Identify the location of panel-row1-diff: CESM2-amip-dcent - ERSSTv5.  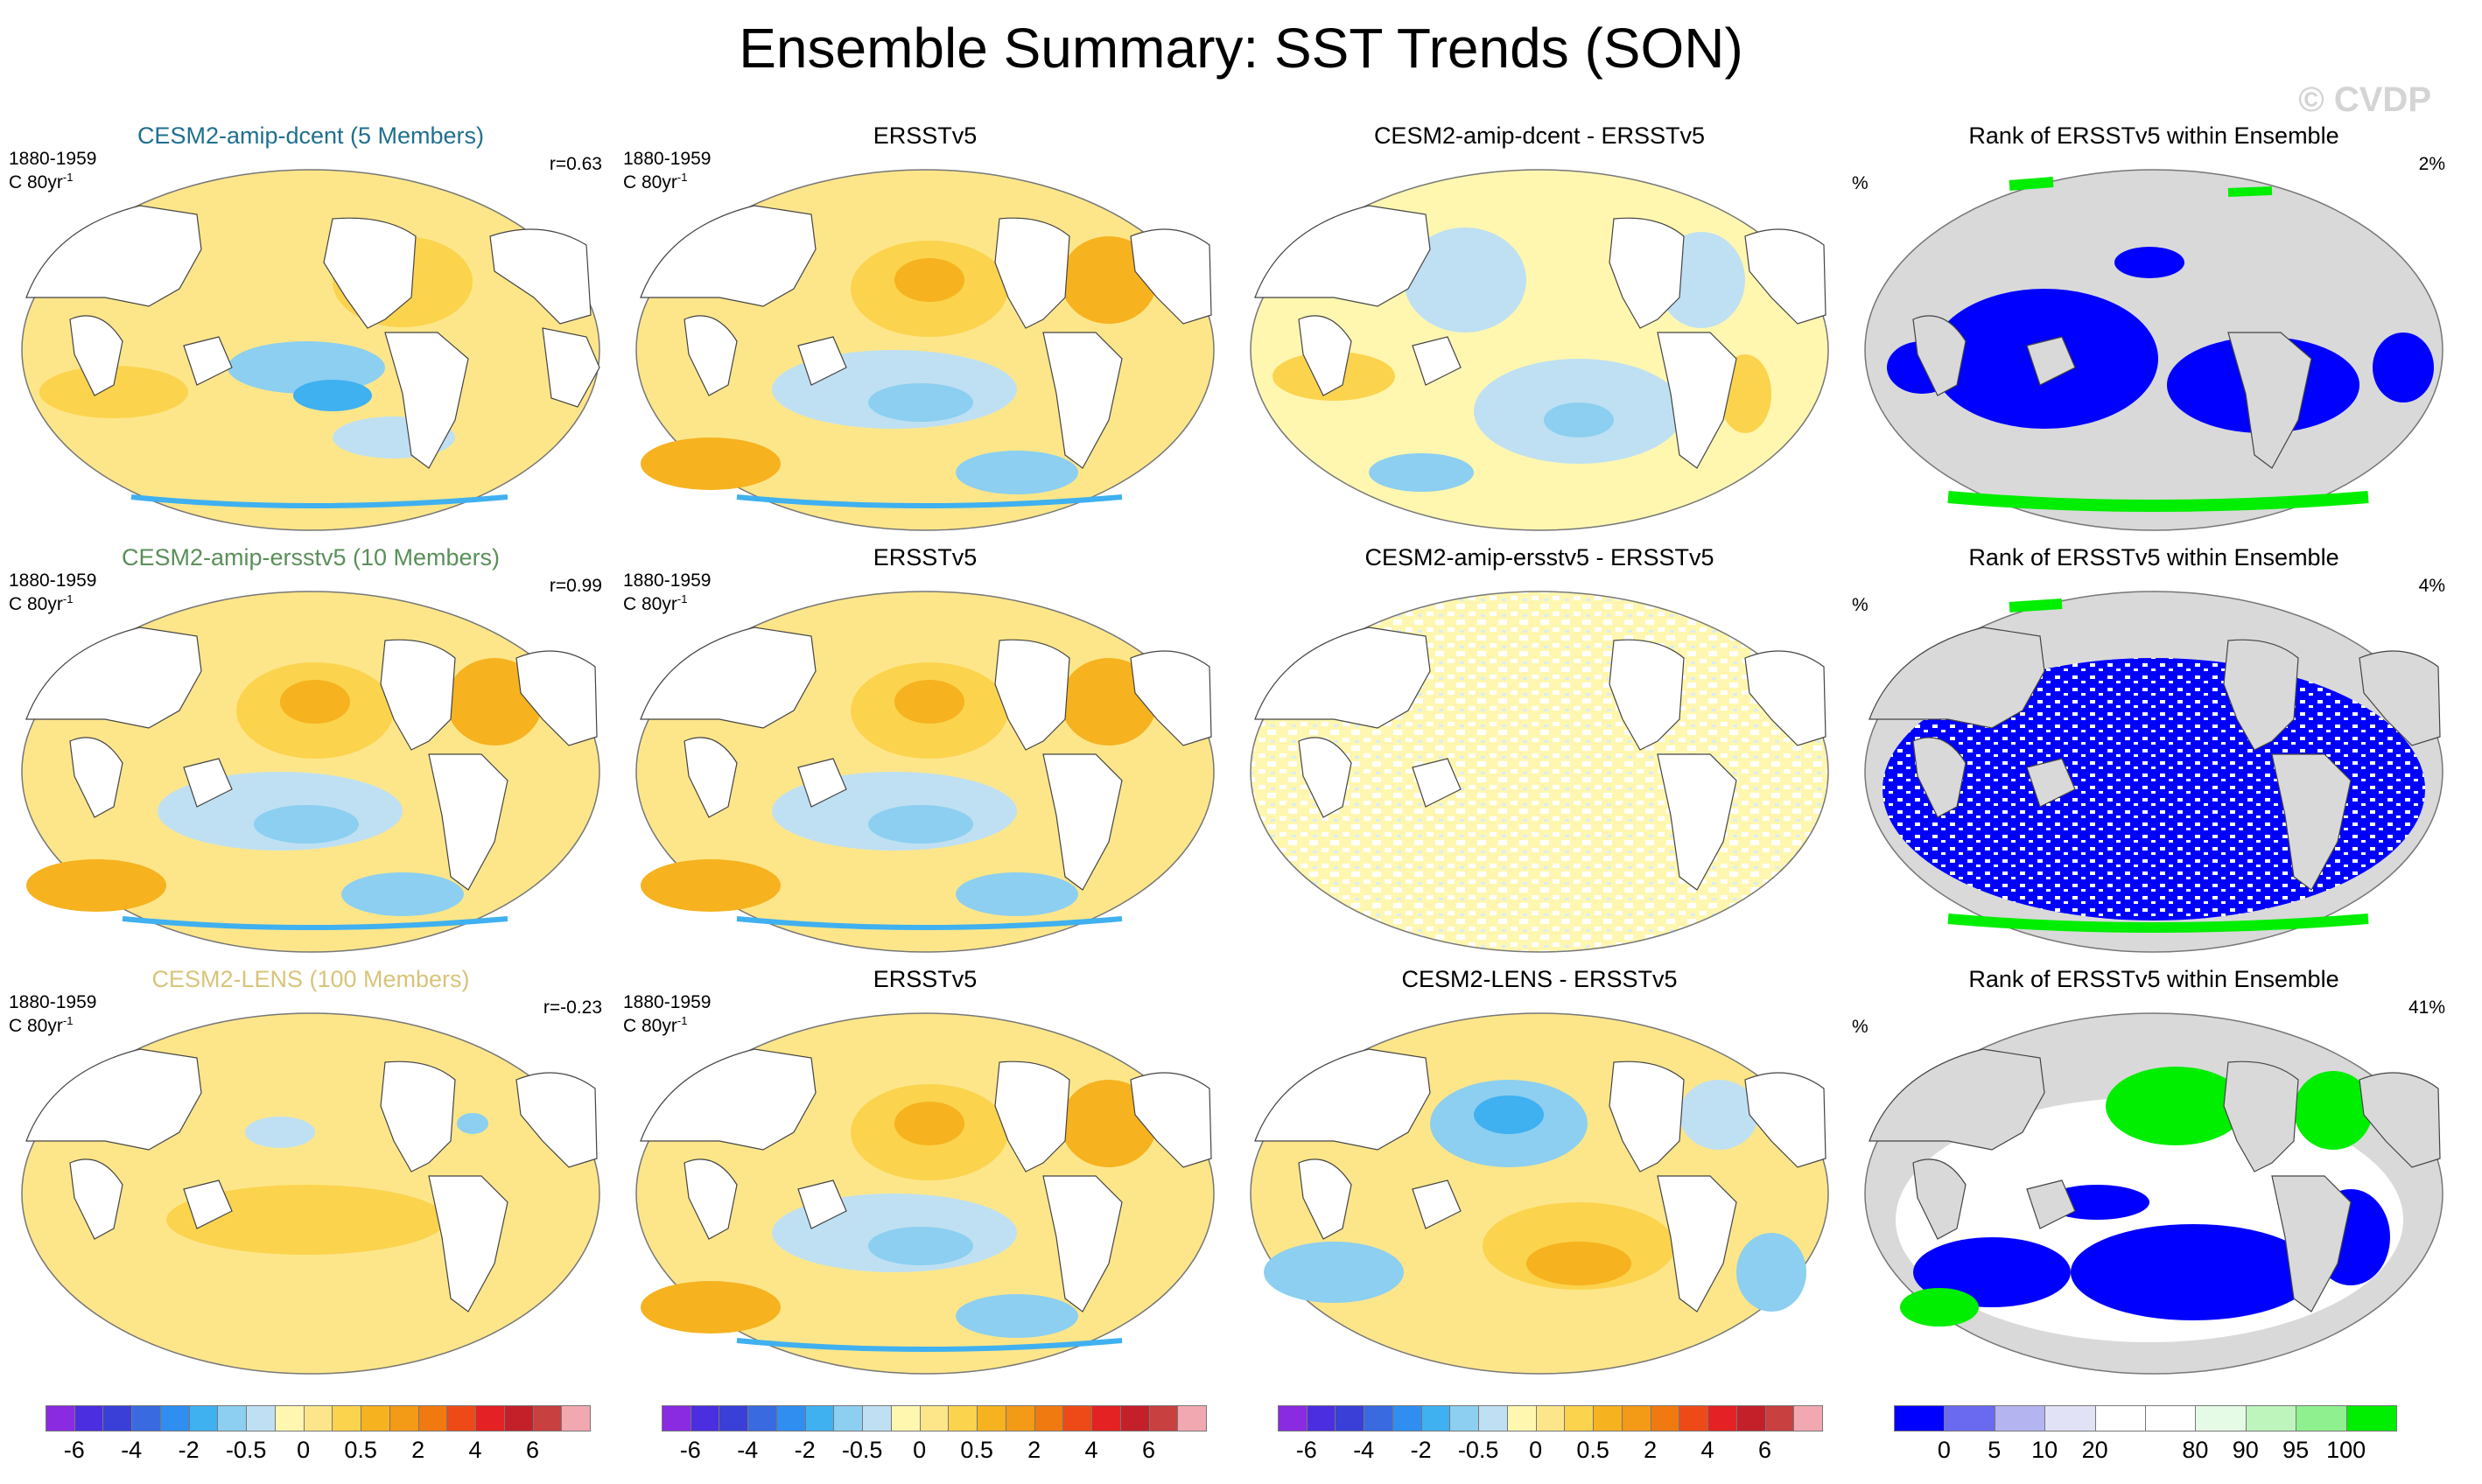
(1539, 328).